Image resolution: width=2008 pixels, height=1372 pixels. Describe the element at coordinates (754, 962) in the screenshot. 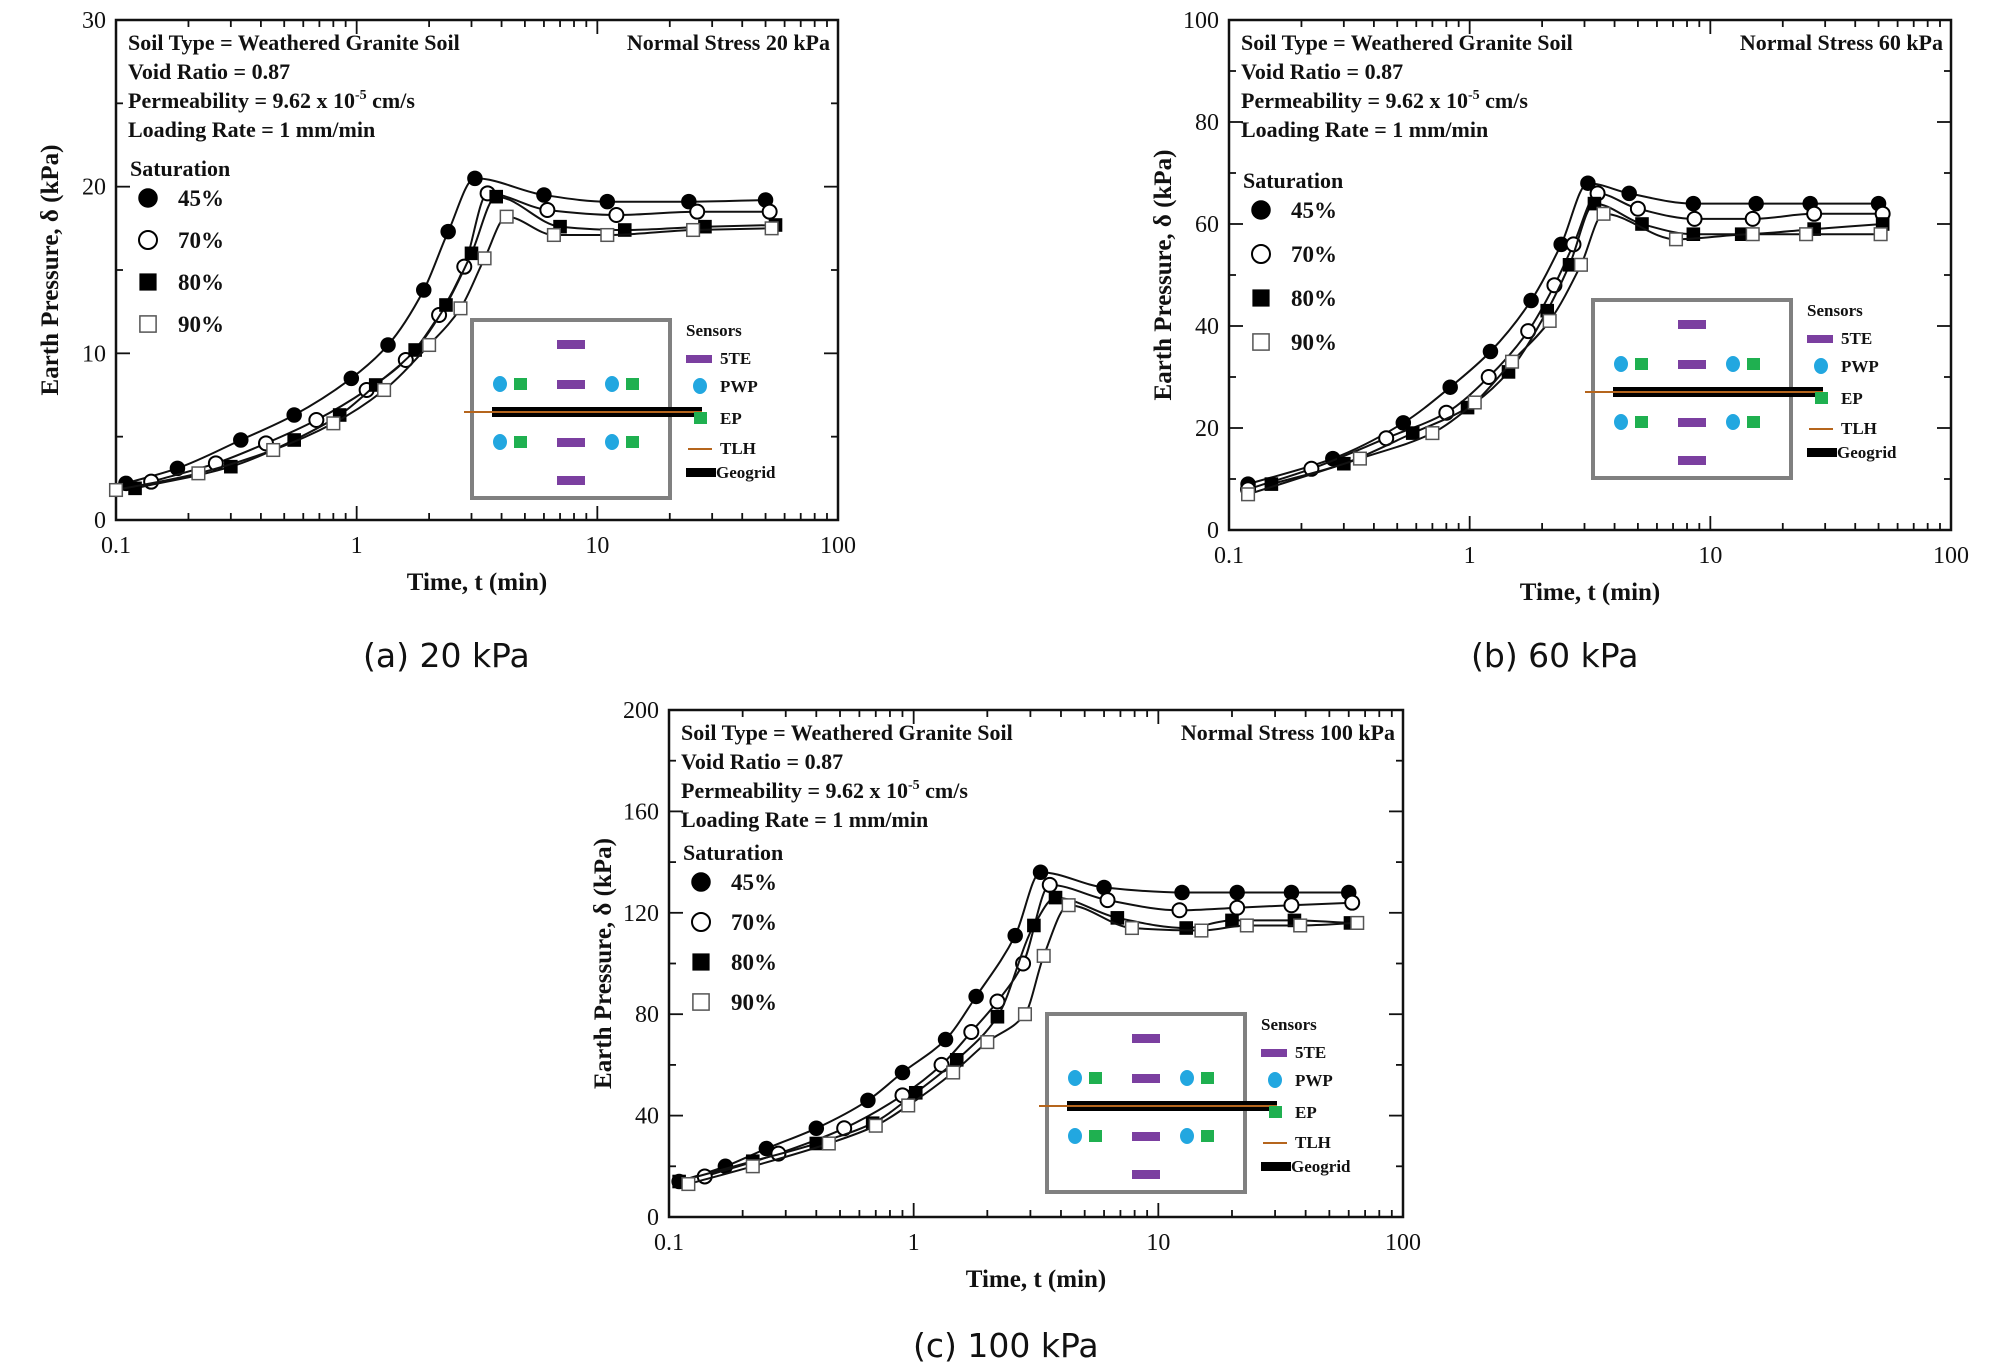

I see `legend-label-80: 80%` at that location.